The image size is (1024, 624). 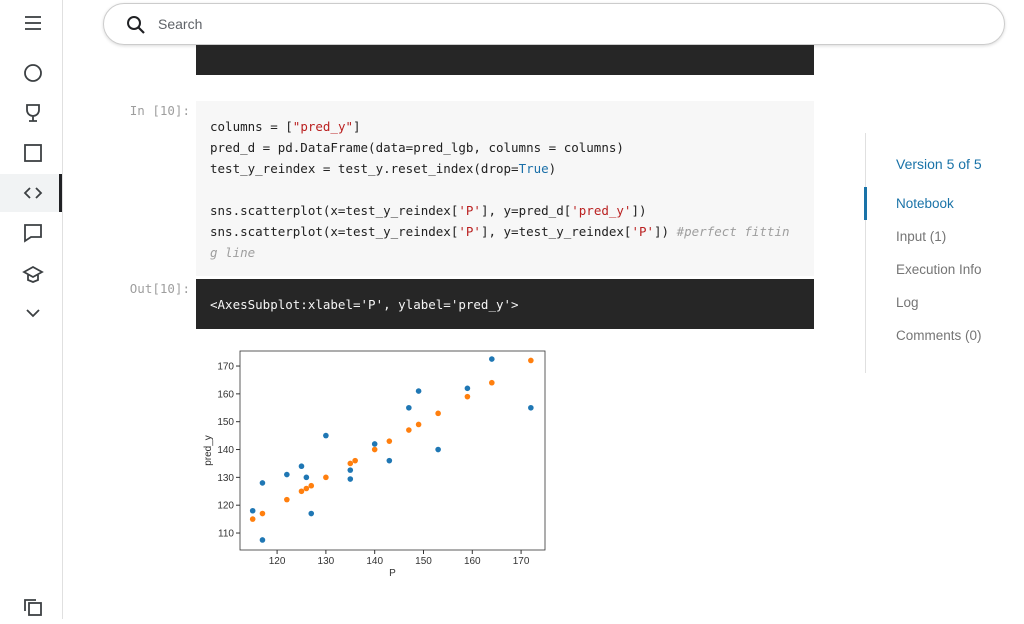 I want to click on sidebar, so click(x=31, y=309).